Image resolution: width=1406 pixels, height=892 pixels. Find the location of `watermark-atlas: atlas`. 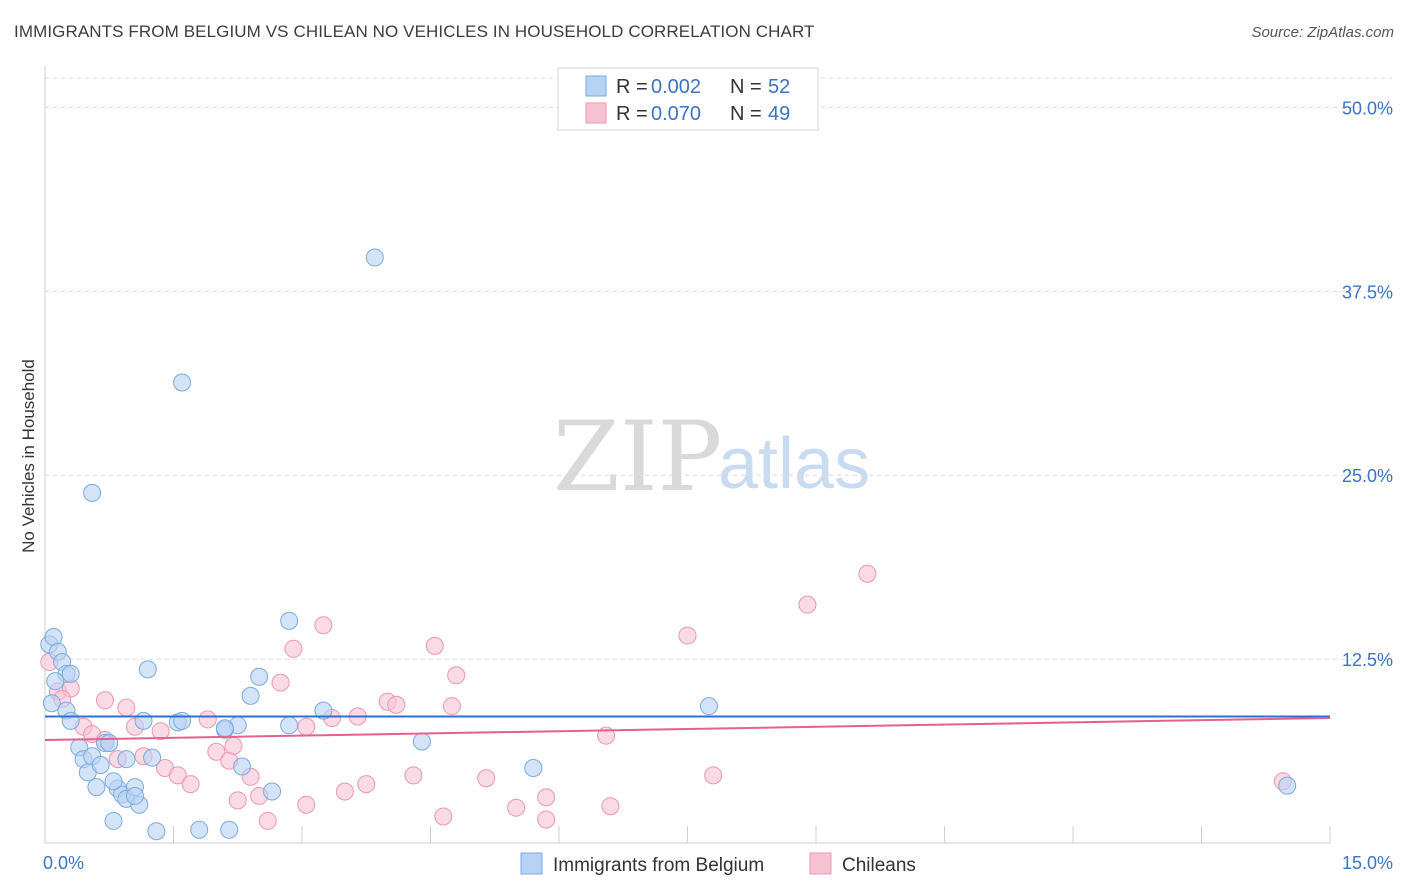

watermark-atlas: atlas is located at coordinates (794, 464).